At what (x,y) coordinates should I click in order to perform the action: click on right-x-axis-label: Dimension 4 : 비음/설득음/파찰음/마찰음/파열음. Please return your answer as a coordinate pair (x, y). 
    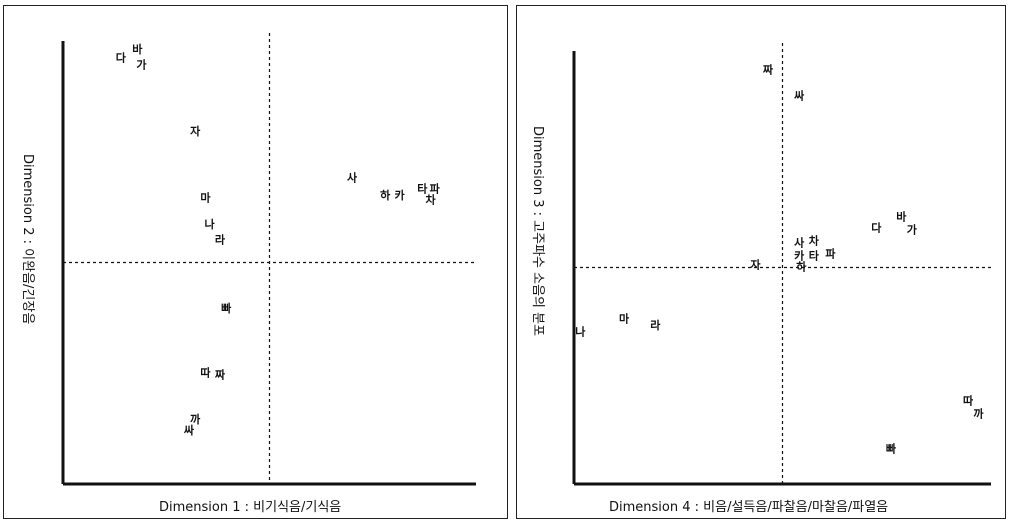
    Looking at the image, I should click on (749, 507).